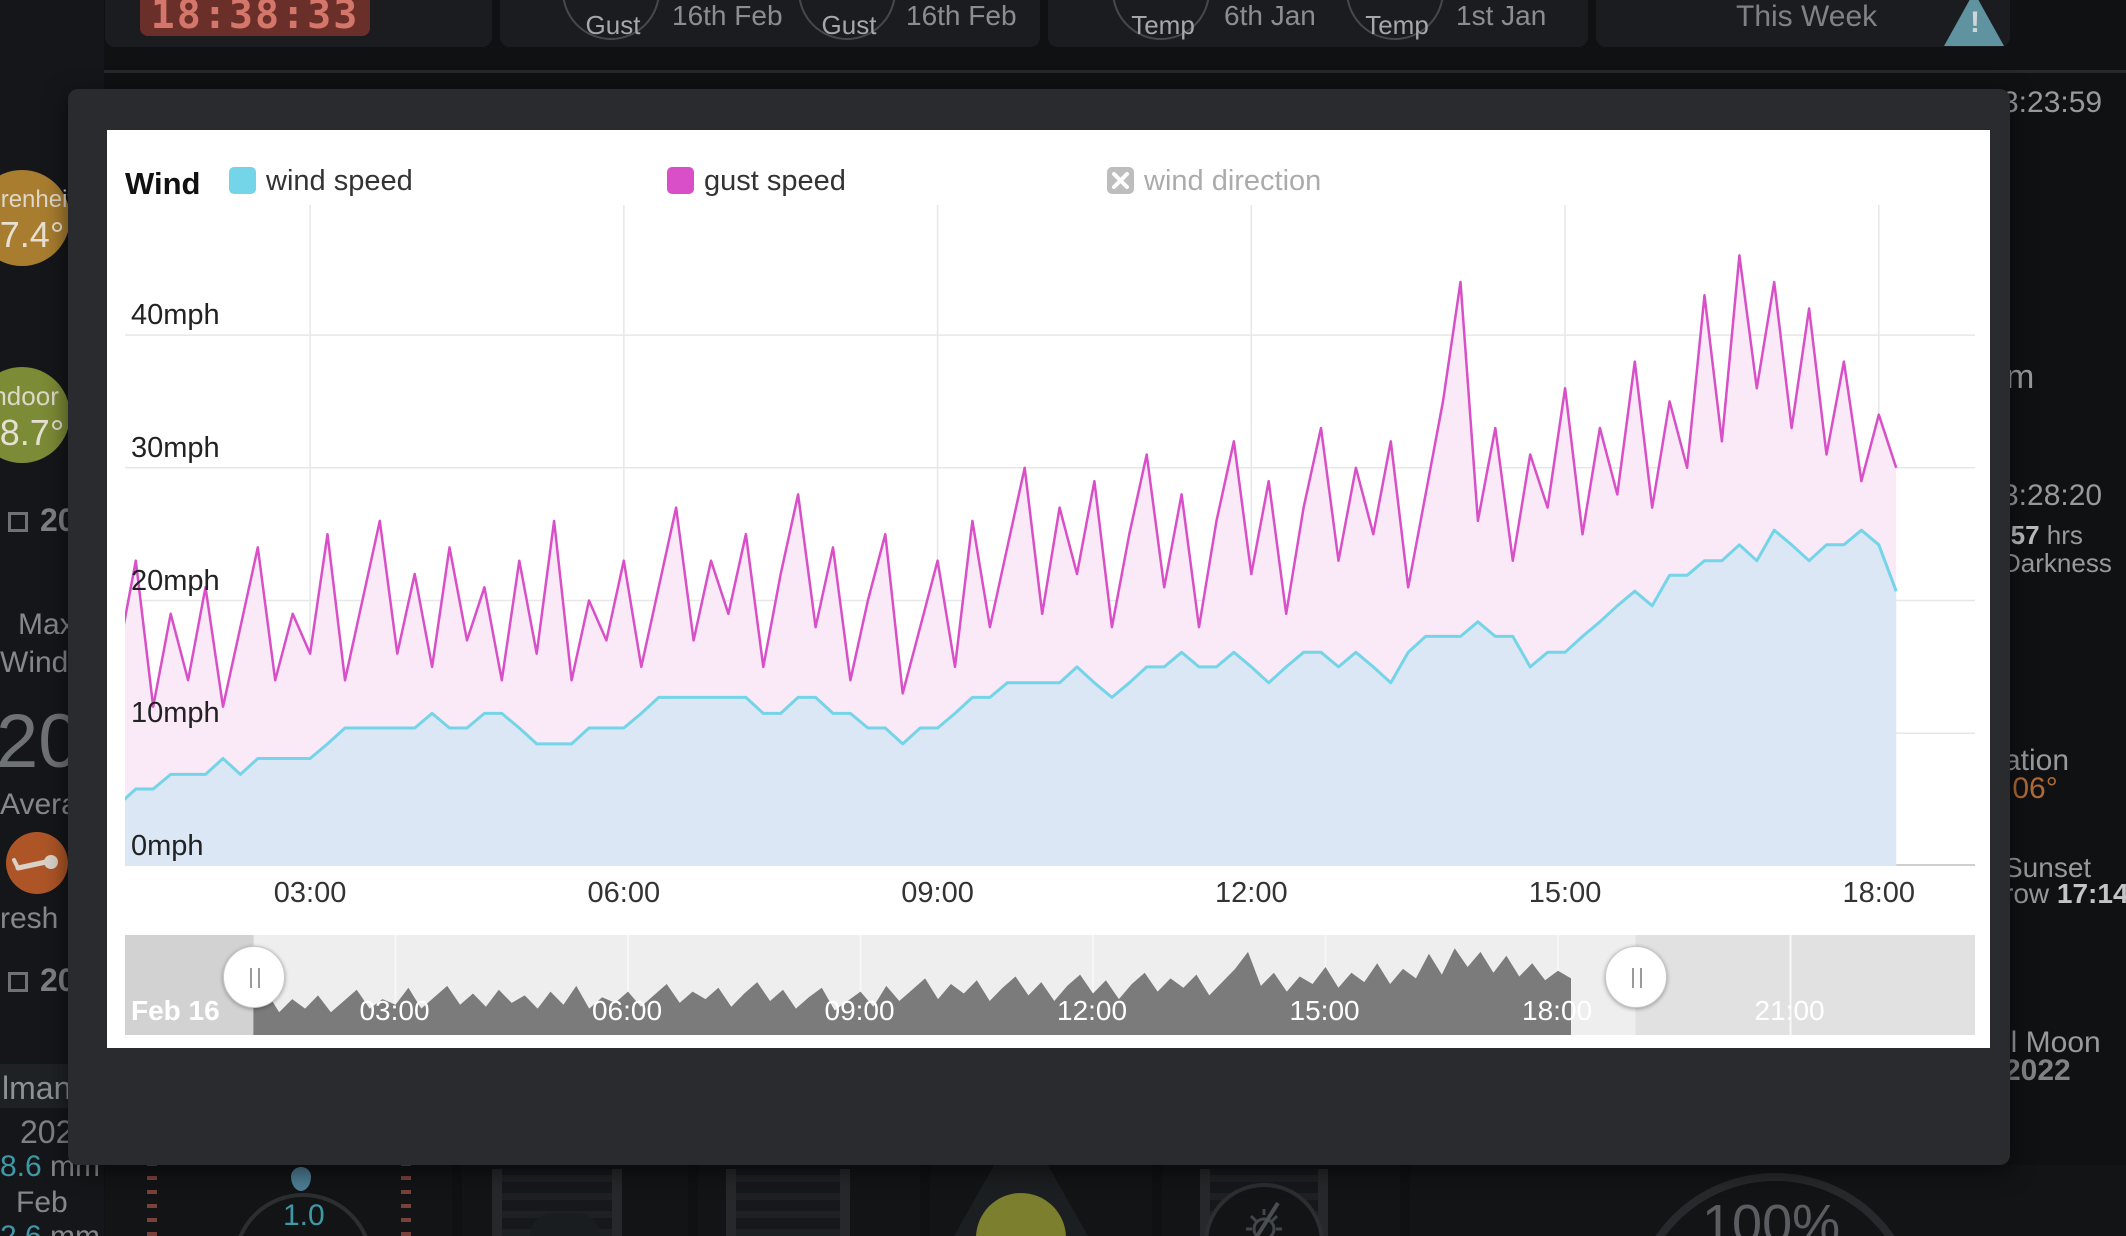 This screenshot has height=1236, width=2126. What do you see at coordinates (1270, 15) in the screenshot?
I see `gauge-date: 6th Jan` at bounding box center [1270, 15].